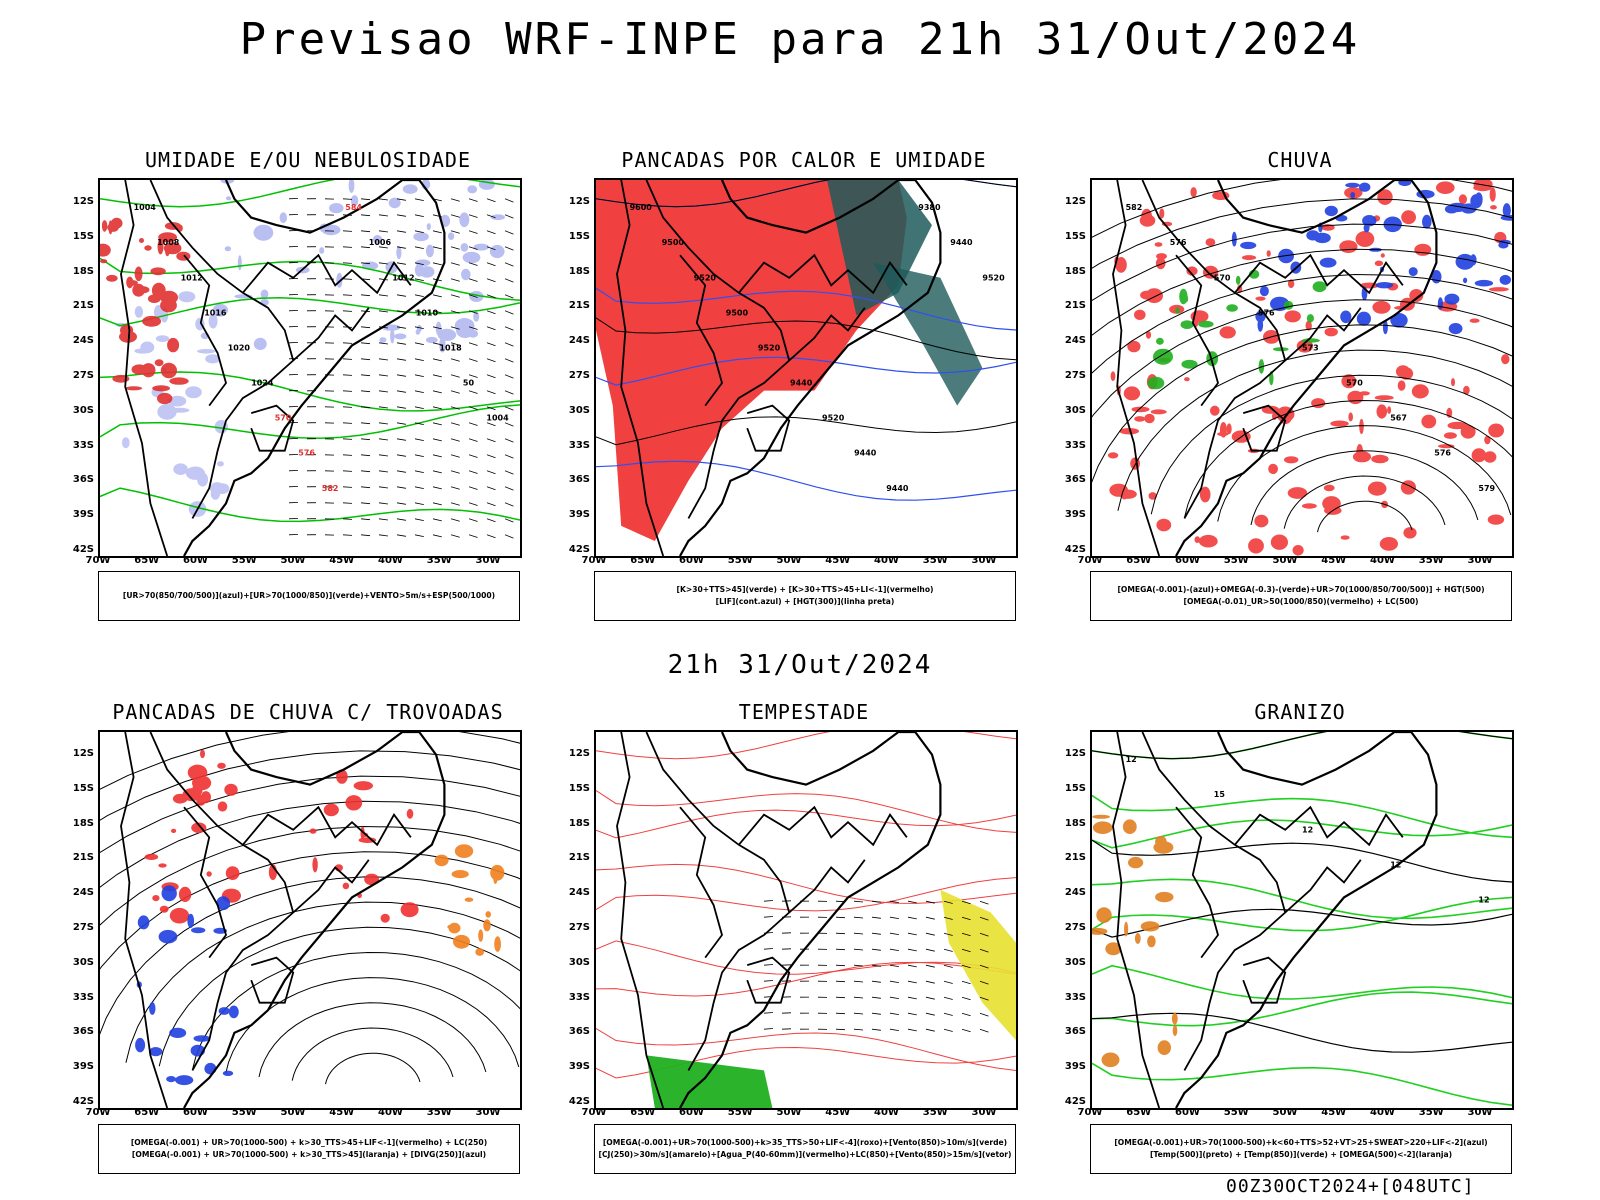  What do you see at coordinates (929, 207) in the screenshot?
I see `contour-label: 9380` at bounding box center [929, 207].